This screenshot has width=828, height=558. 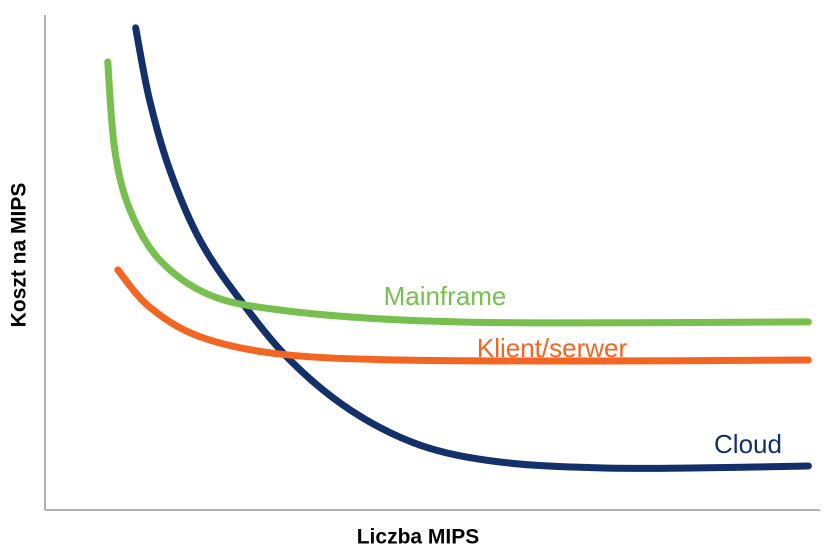 What do you see at coordinates (463, 315) in the screenshot?
I see `series-line` at bounding box center [463, 315].